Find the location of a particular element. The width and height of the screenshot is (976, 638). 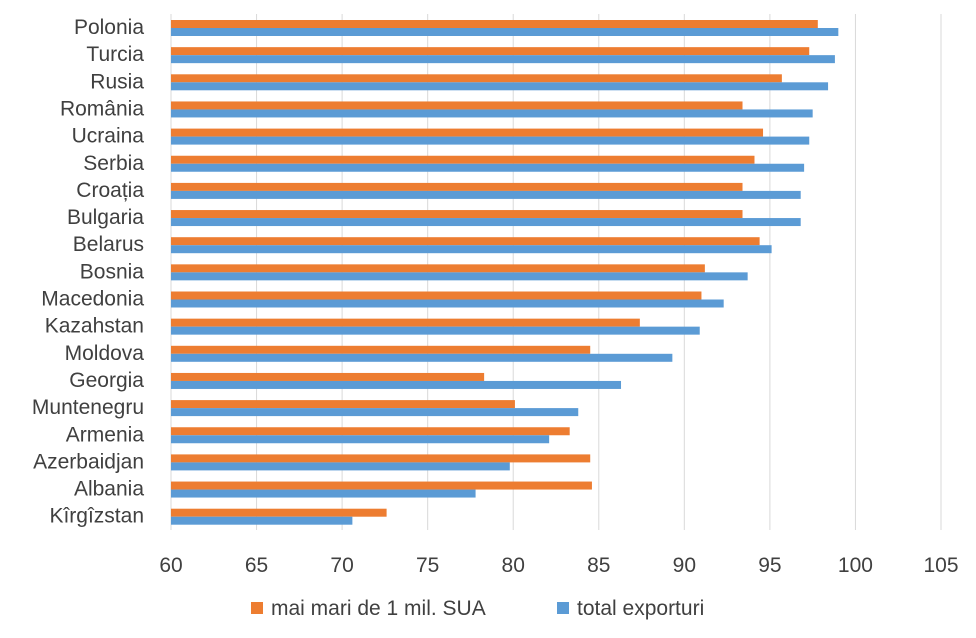

category-label: Serbia is located at coordinates (113, 163).